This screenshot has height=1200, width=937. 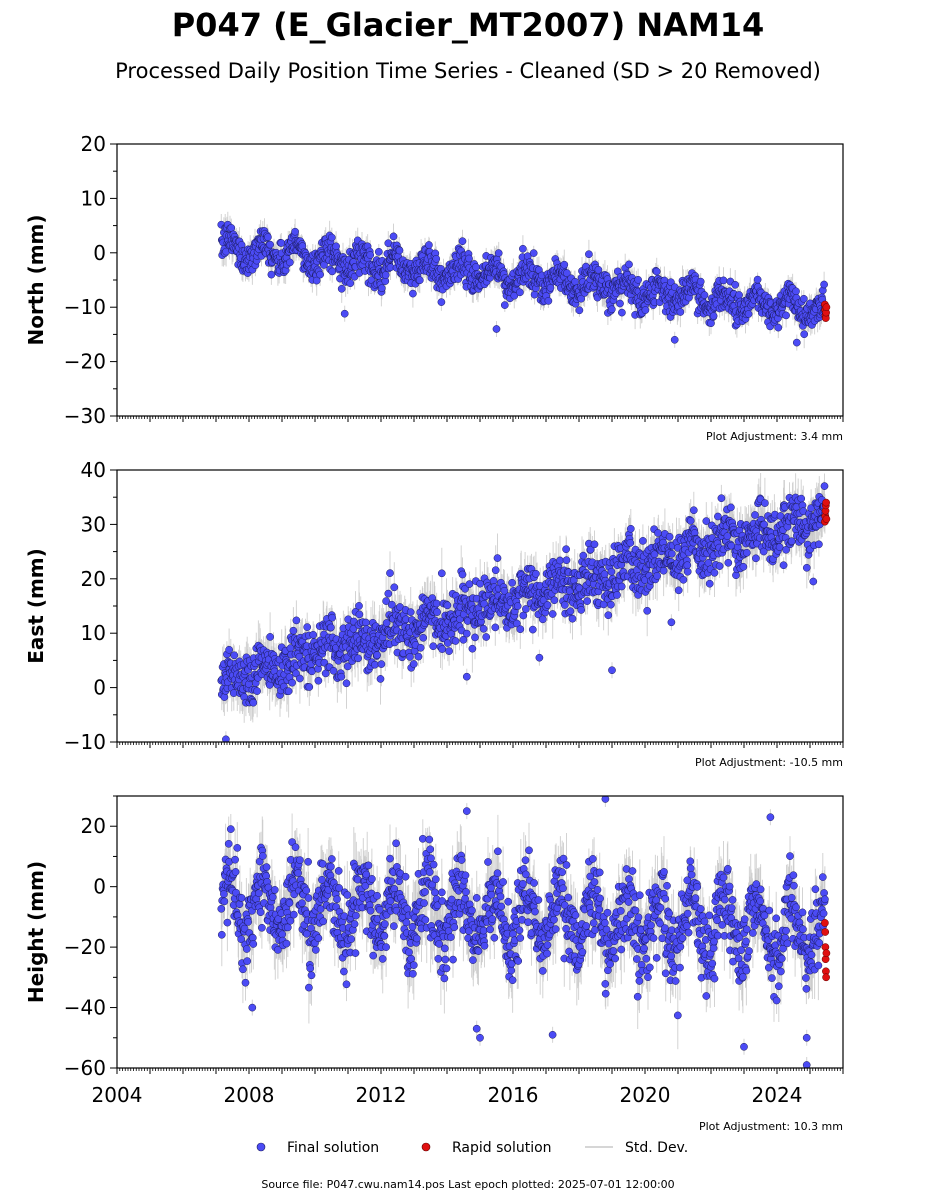 What do you see at coordinates (826, 512) in the screenshot?
I see `rapid-points-east` at bounding box center [826, 512].